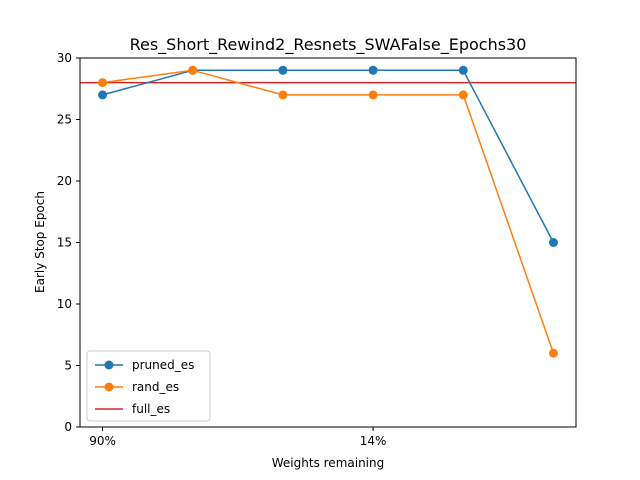  Describe the element at coordinates (155, 387) in the screenshot. I see `legend-label-rand_es: rand_es` at that location.